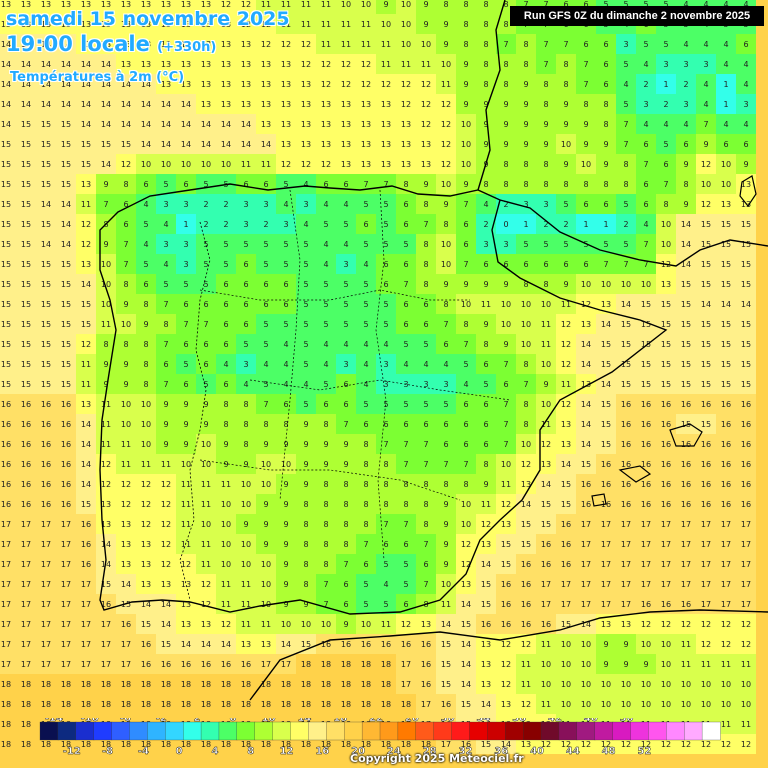  What do you see at coordinates (245, 444) in the screenshot?
I see `temperature-value: 8` at bounding box center [245, 444].